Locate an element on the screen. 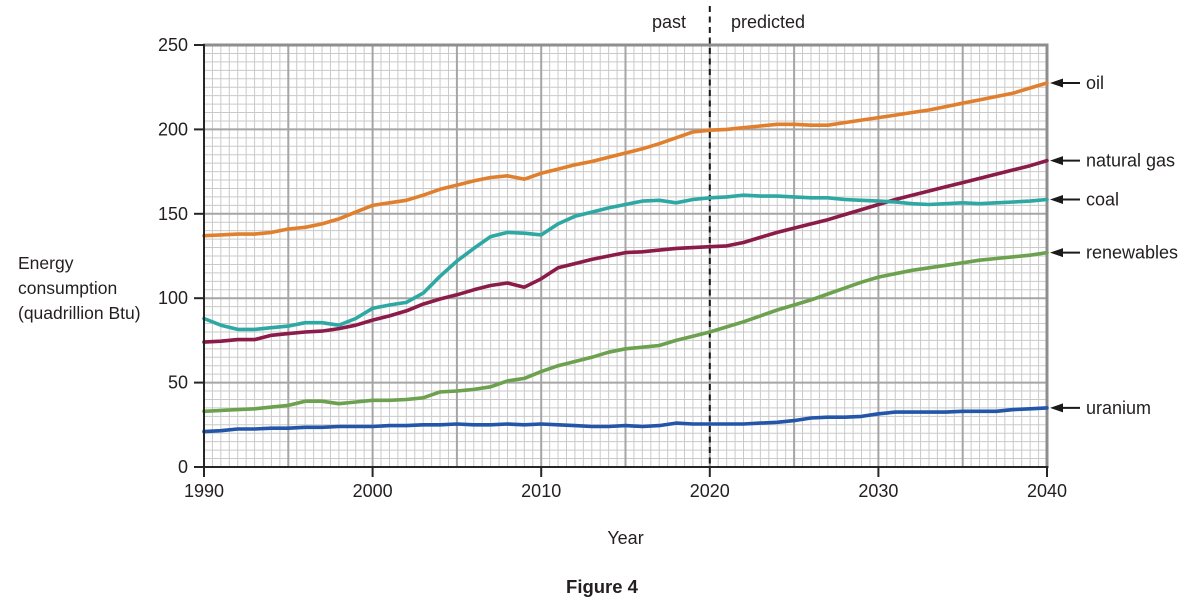 Image resolution: width=1204 pixels, height=607 pixels. y-tick-label-50: 50 is located at coordinates (178, 383).